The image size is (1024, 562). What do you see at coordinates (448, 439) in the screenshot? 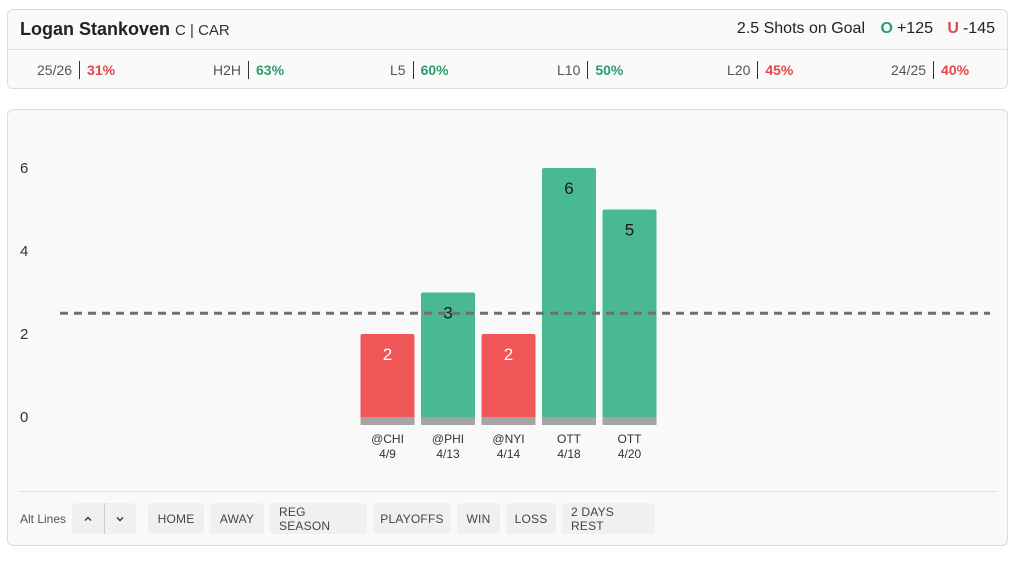
I see `x-tick-opponent: @PHI` at bounding box center [448, 439].